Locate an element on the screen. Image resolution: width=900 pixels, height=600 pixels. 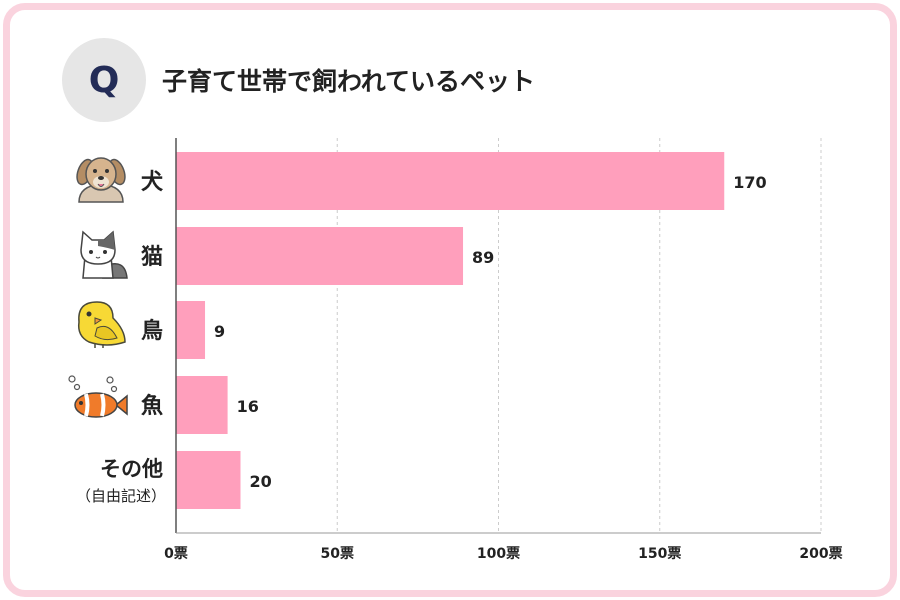
fish-icon is located at coordinates (98, 396).